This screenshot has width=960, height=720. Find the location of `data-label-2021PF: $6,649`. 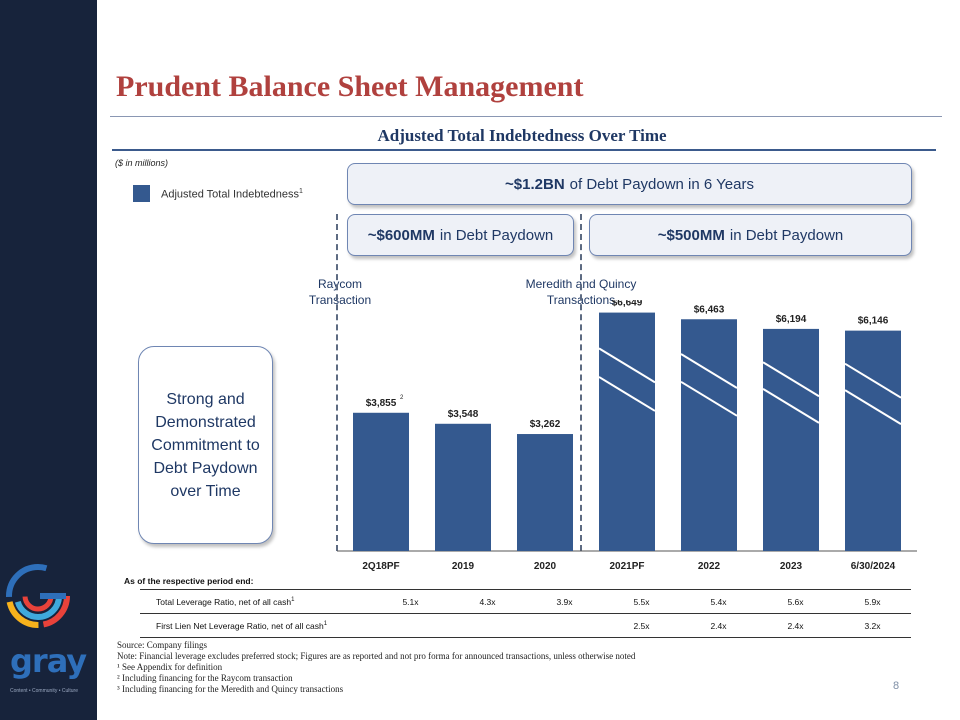

data-label-2021PF: $6,649 is located at coordinates (627, 304).